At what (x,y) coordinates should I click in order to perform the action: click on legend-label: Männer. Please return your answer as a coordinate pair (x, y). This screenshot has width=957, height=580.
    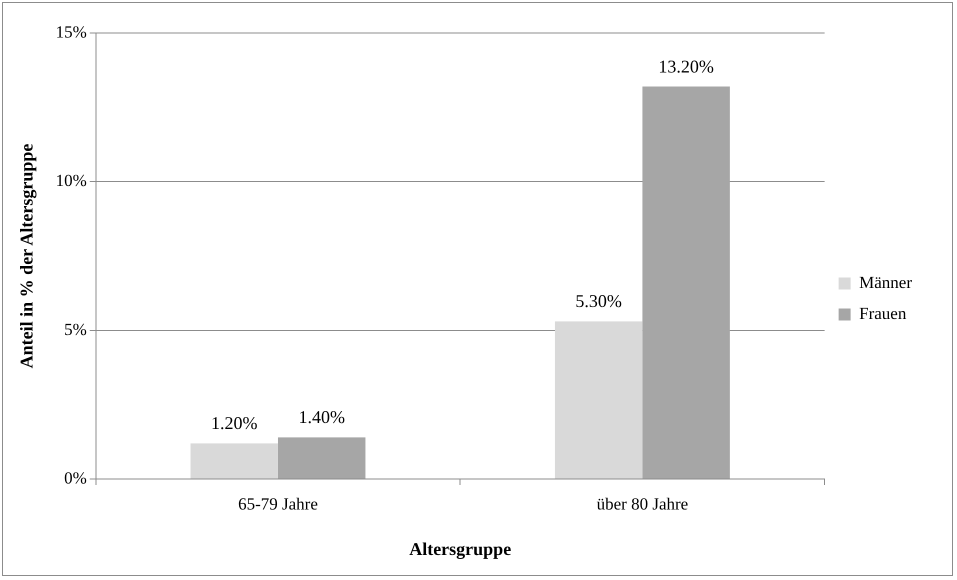
    Looking at the image, I should click on (885, 282).